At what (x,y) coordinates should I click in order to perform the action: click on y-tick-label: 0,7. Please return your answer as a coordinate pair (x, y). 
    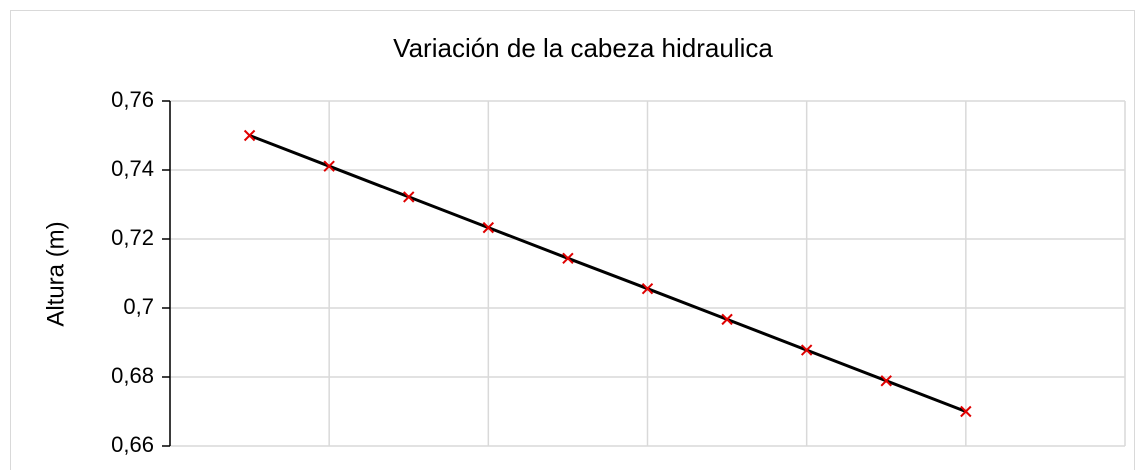
    Looking at the image, I should click on (138, 306).